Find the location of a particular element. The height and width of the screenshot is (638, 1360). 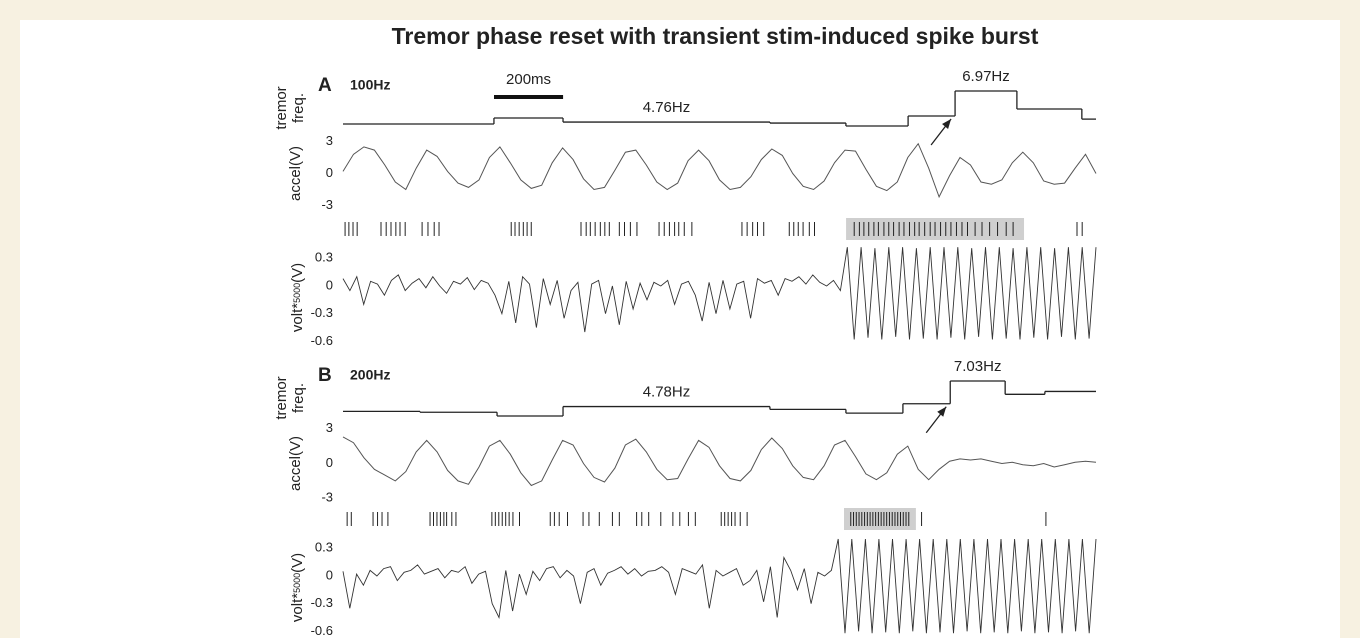

value-label: 4.76Hz is located at coordinates (667, 107).